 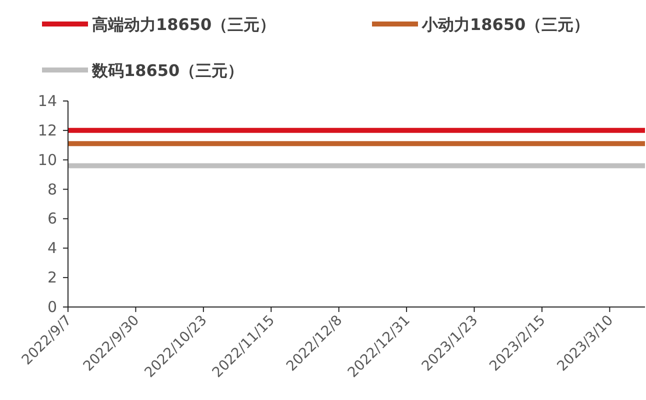 What do you see at coordinates (47, 101) in the screenshot?
I see `y-tick-label: 14` at bounding box center [47, 101].